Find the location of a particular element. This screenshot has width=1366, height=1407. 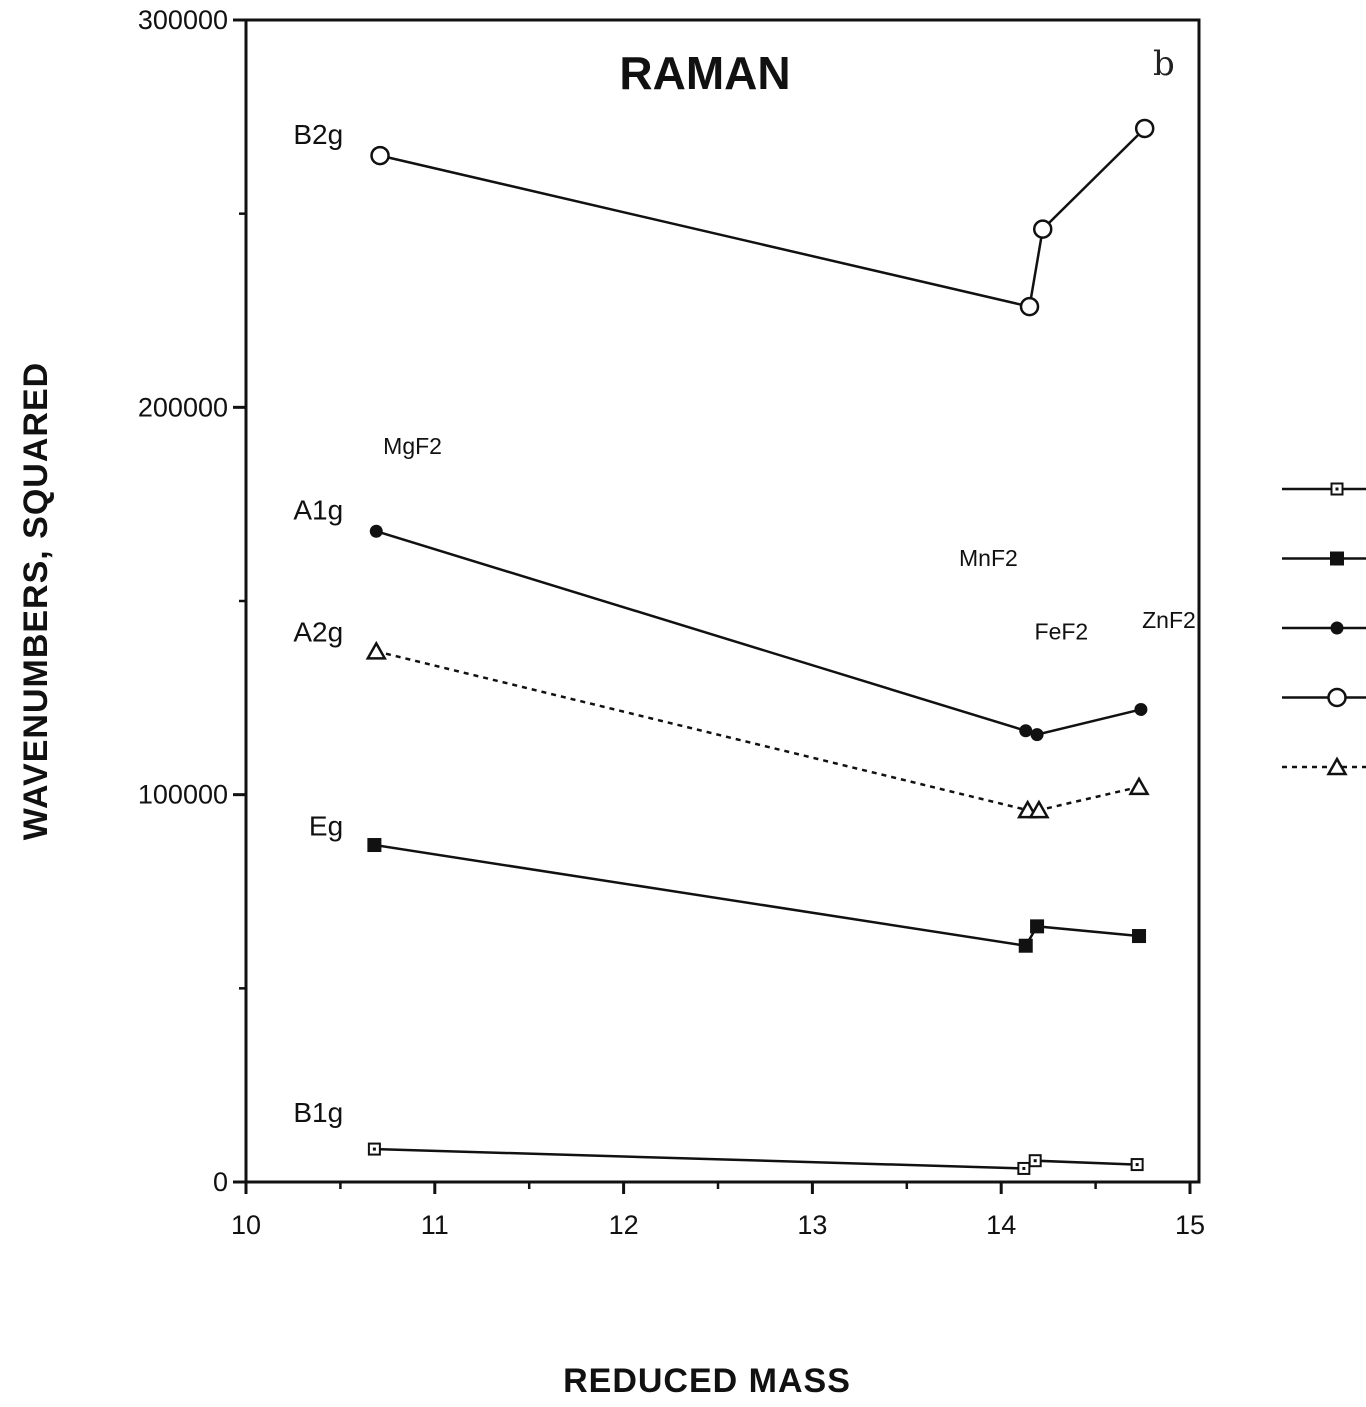

legend-item-b1g is located at coordinates (1324, 489).